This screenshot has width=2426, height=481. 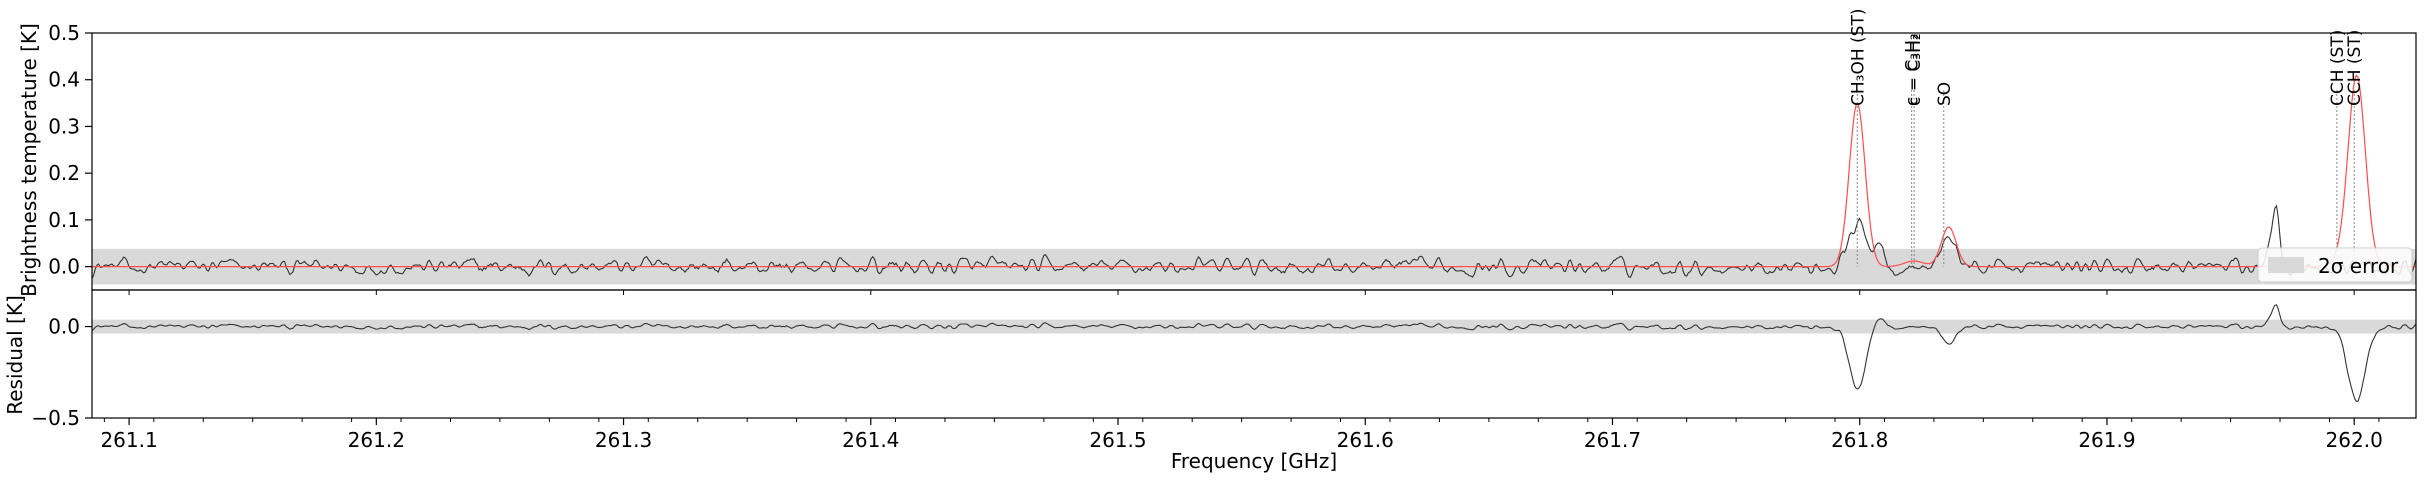 What do you see at coordinates (128, 440) in the screenshot?
I see `x-tick-label: 261.1` at bounding box center [128, 440].